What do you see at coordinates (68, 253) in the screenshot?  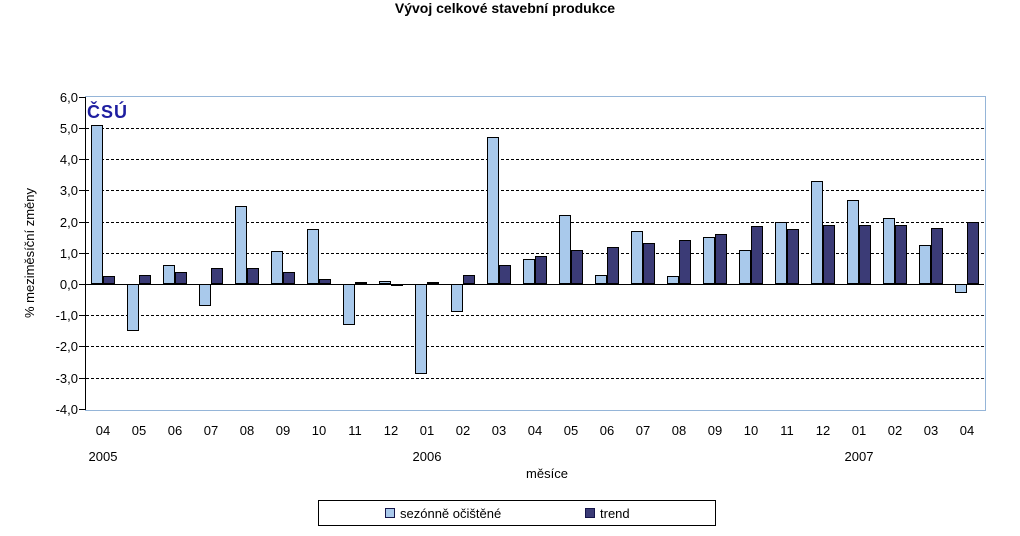 I see `y-tick-label: 1,0` at bounding box center [68, 253].